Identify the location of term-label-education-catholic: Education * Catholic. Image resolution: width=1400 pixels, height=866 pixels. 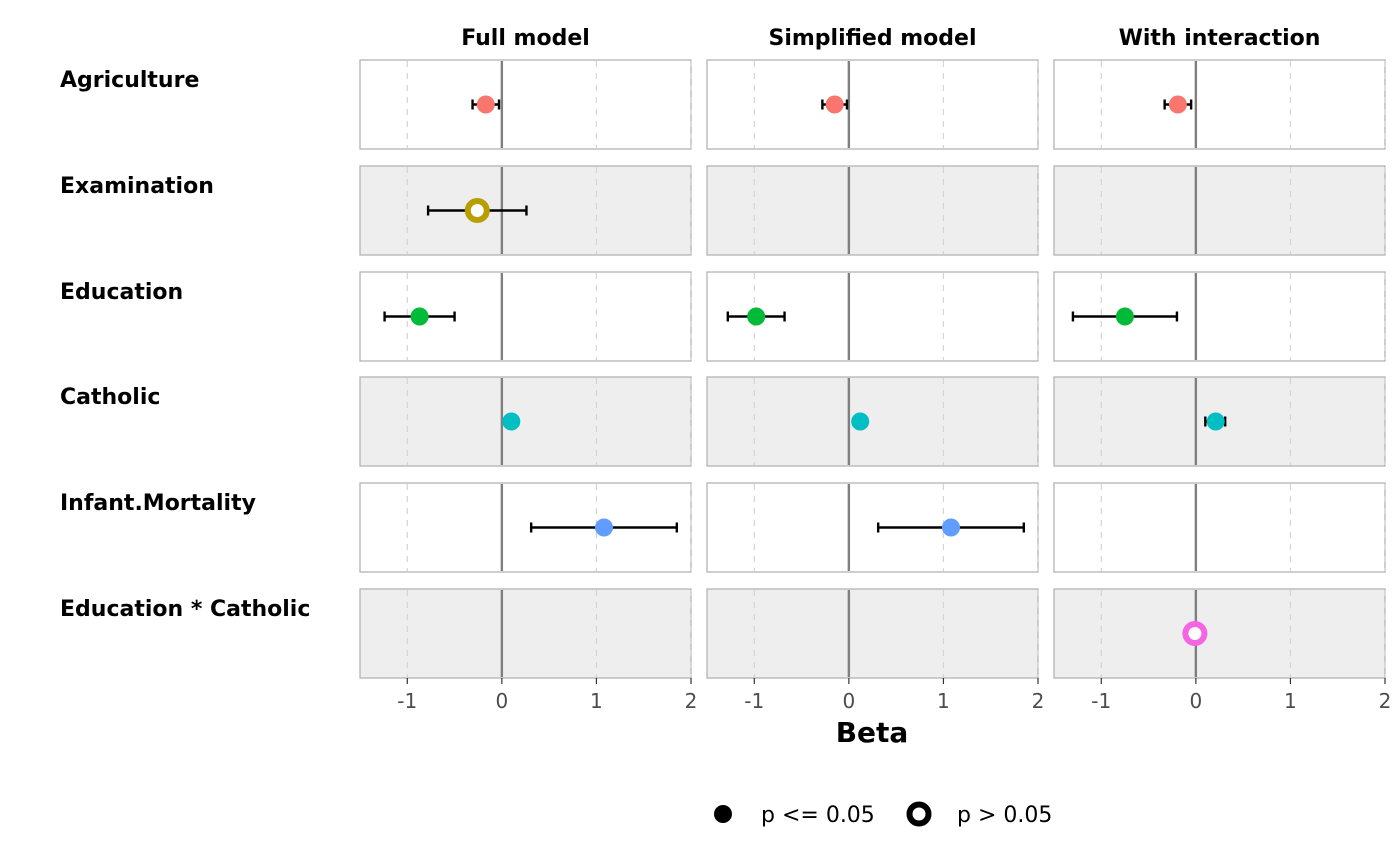
(185, 609).